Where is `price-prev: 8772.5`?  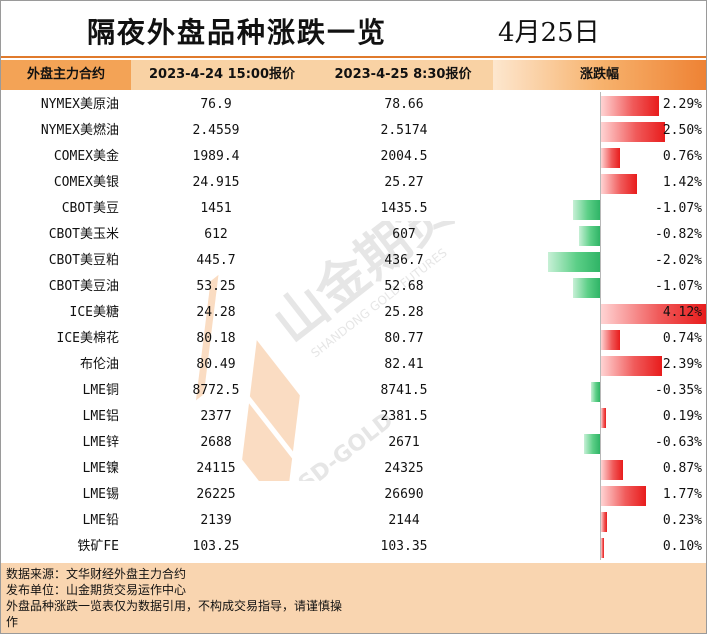 price-prev: 8772.5 is located at coordinates (216, 390).